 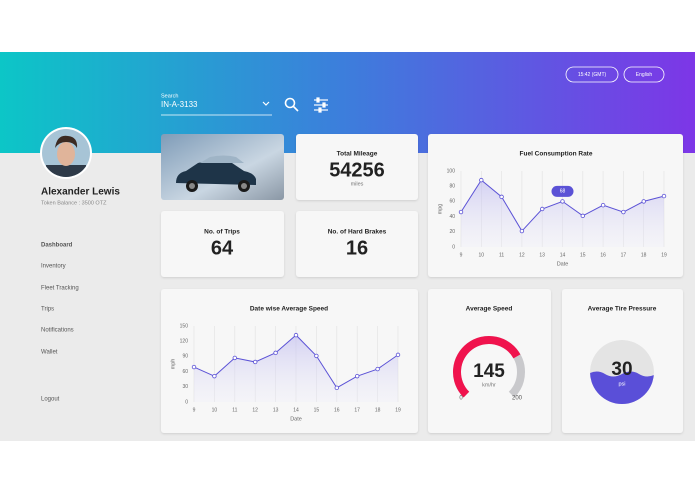 I want to click on y-tick-label: 80, so click(x=452, y=187).